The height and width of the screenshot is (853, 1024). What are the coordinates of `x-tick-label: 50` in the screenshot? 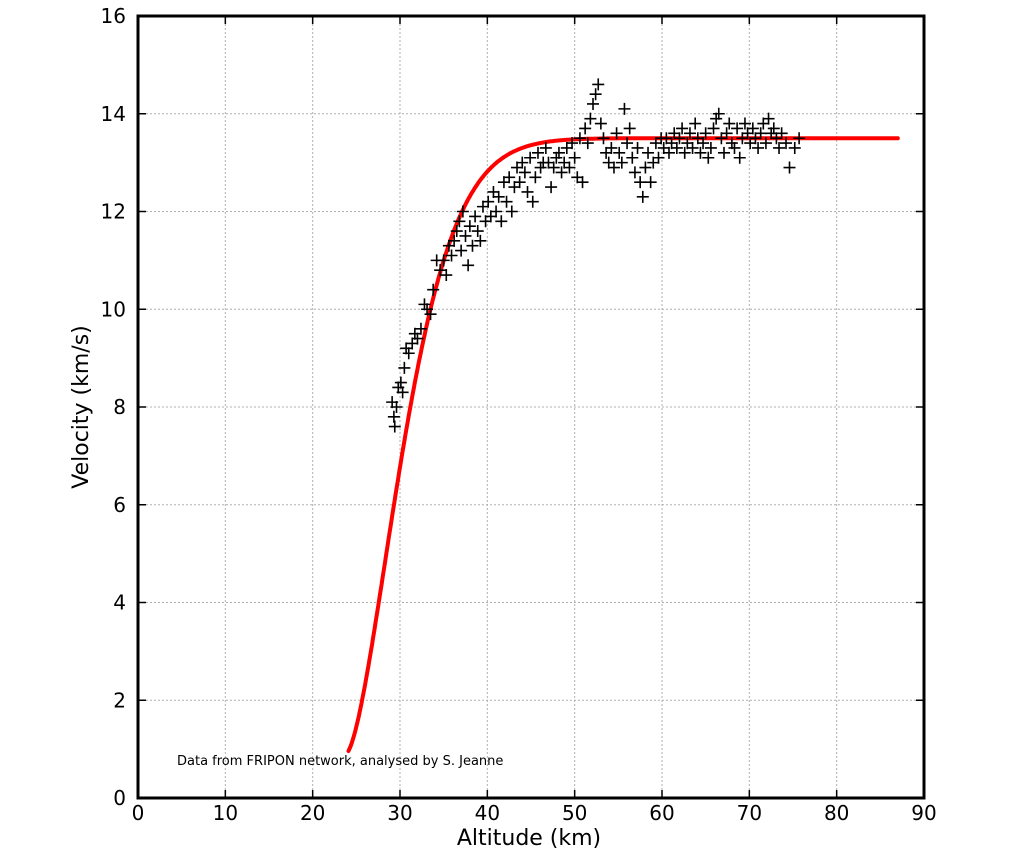 It's located at (574, 813).